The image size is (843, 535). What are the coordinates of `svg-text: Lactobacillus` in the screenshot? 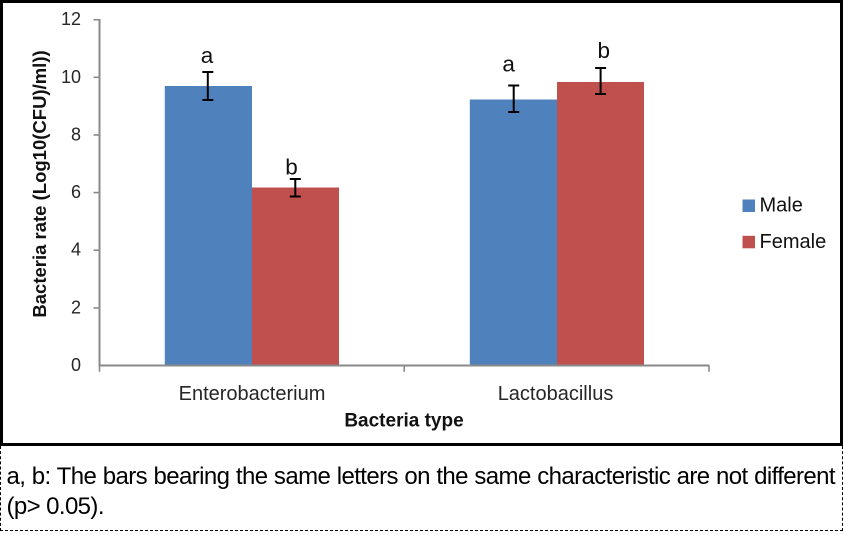 It's located at (556, 394).